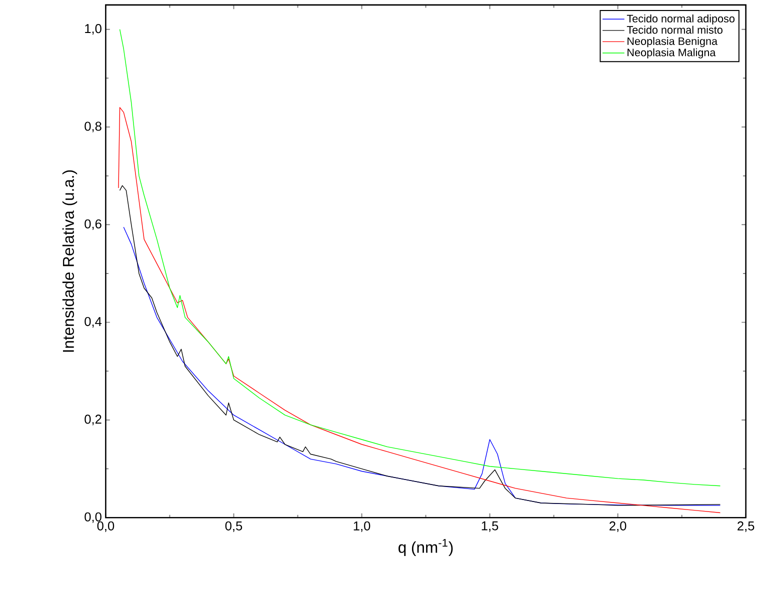 The width and height of the screenshot is (758, 598). I want to click on legend-label: Tecido normal misto, so click(674, 30).